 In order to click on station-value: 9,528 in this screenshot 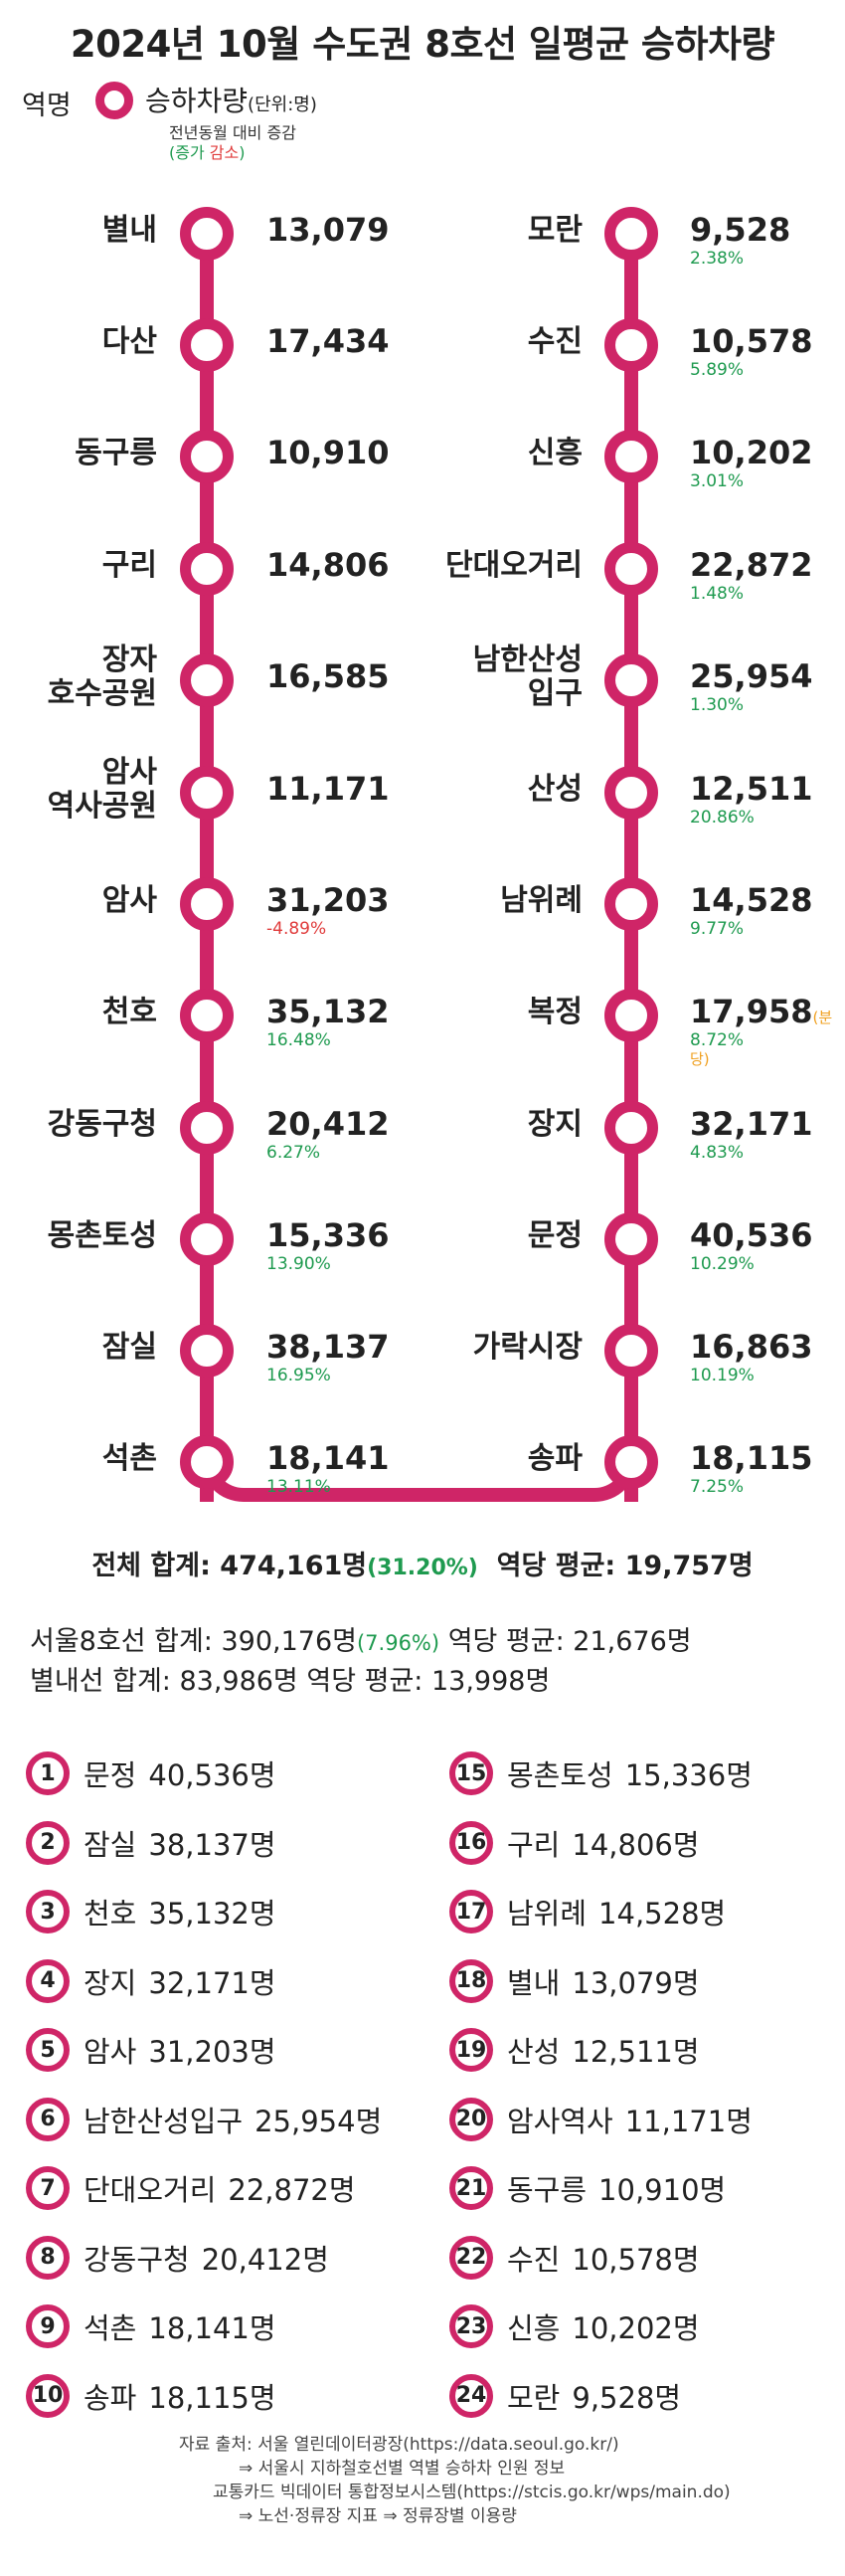, I will do `click(740, 230)`.